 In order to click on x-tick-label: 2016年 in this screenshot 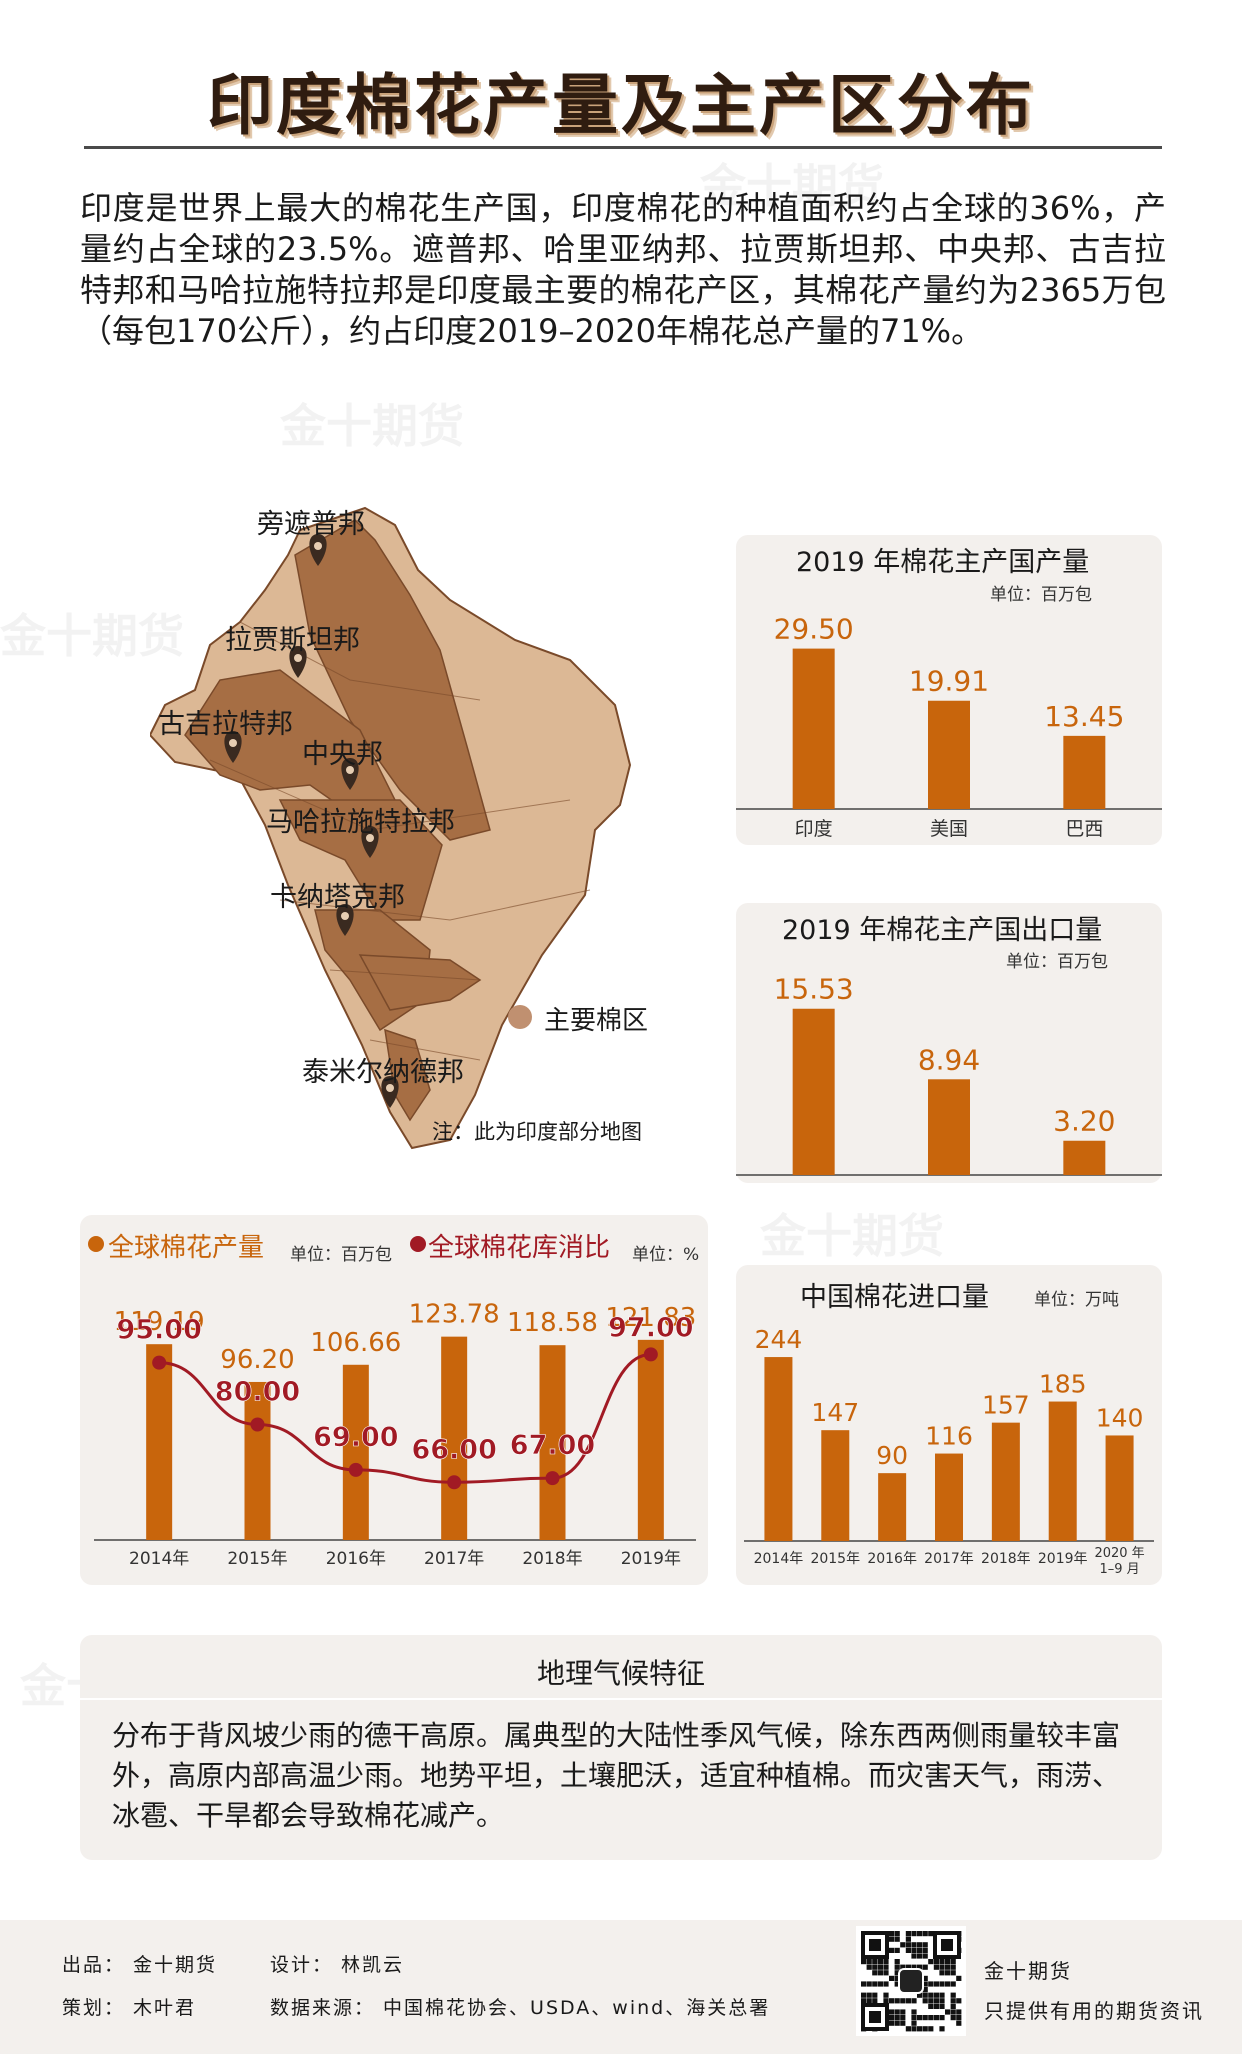, I will do `click(356, 1559)`.